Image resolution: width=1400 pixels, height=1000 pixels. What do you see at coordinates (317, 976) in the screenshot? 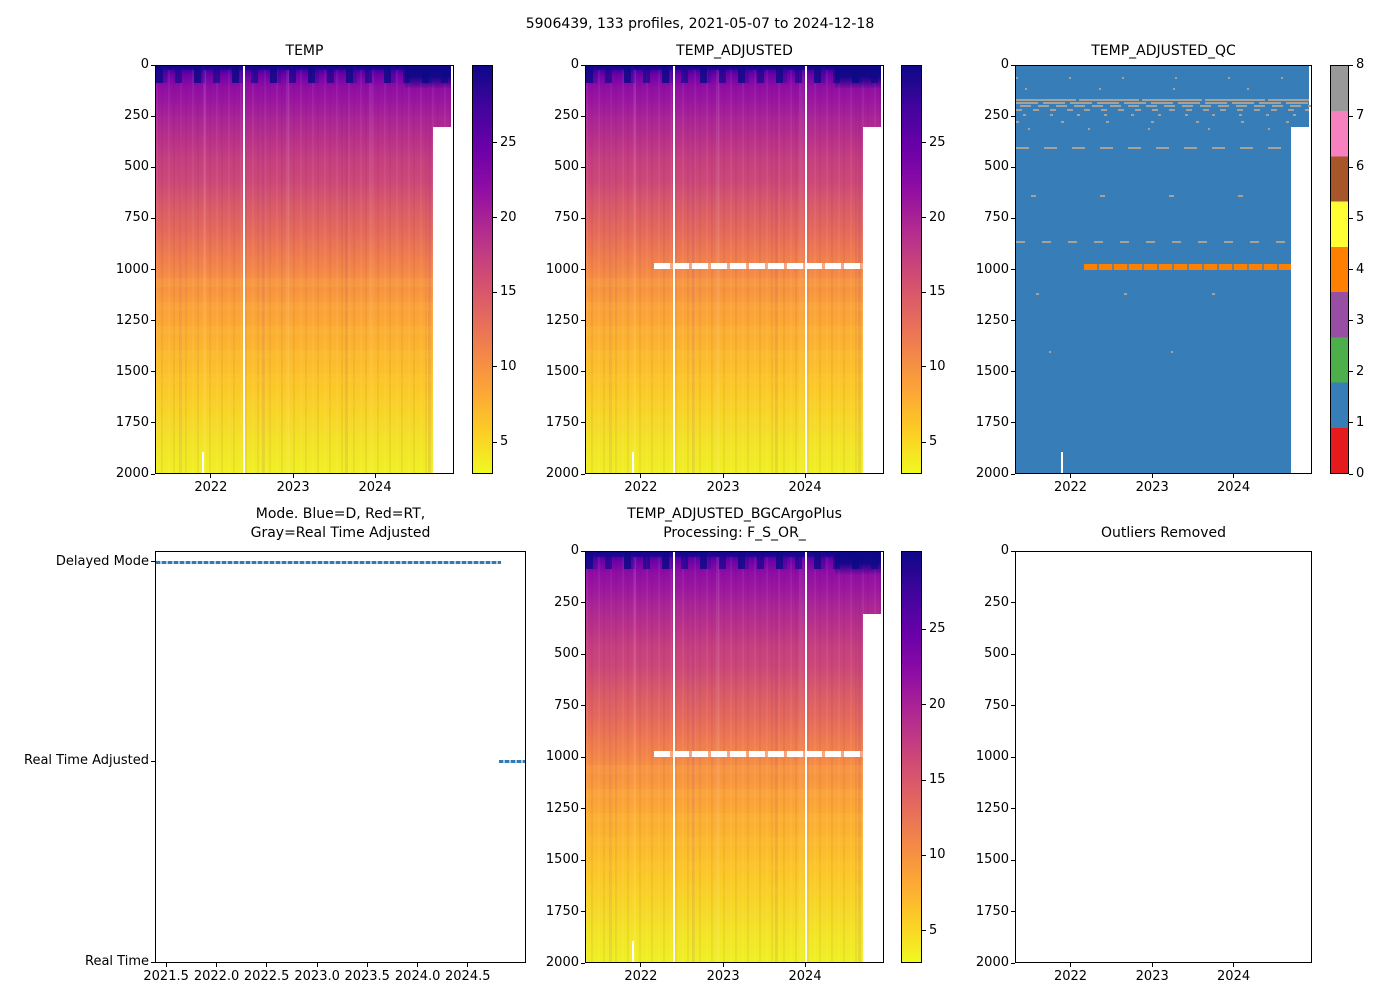
I see `x-tick-label: 2023.0` at bounding box center [317, 976].